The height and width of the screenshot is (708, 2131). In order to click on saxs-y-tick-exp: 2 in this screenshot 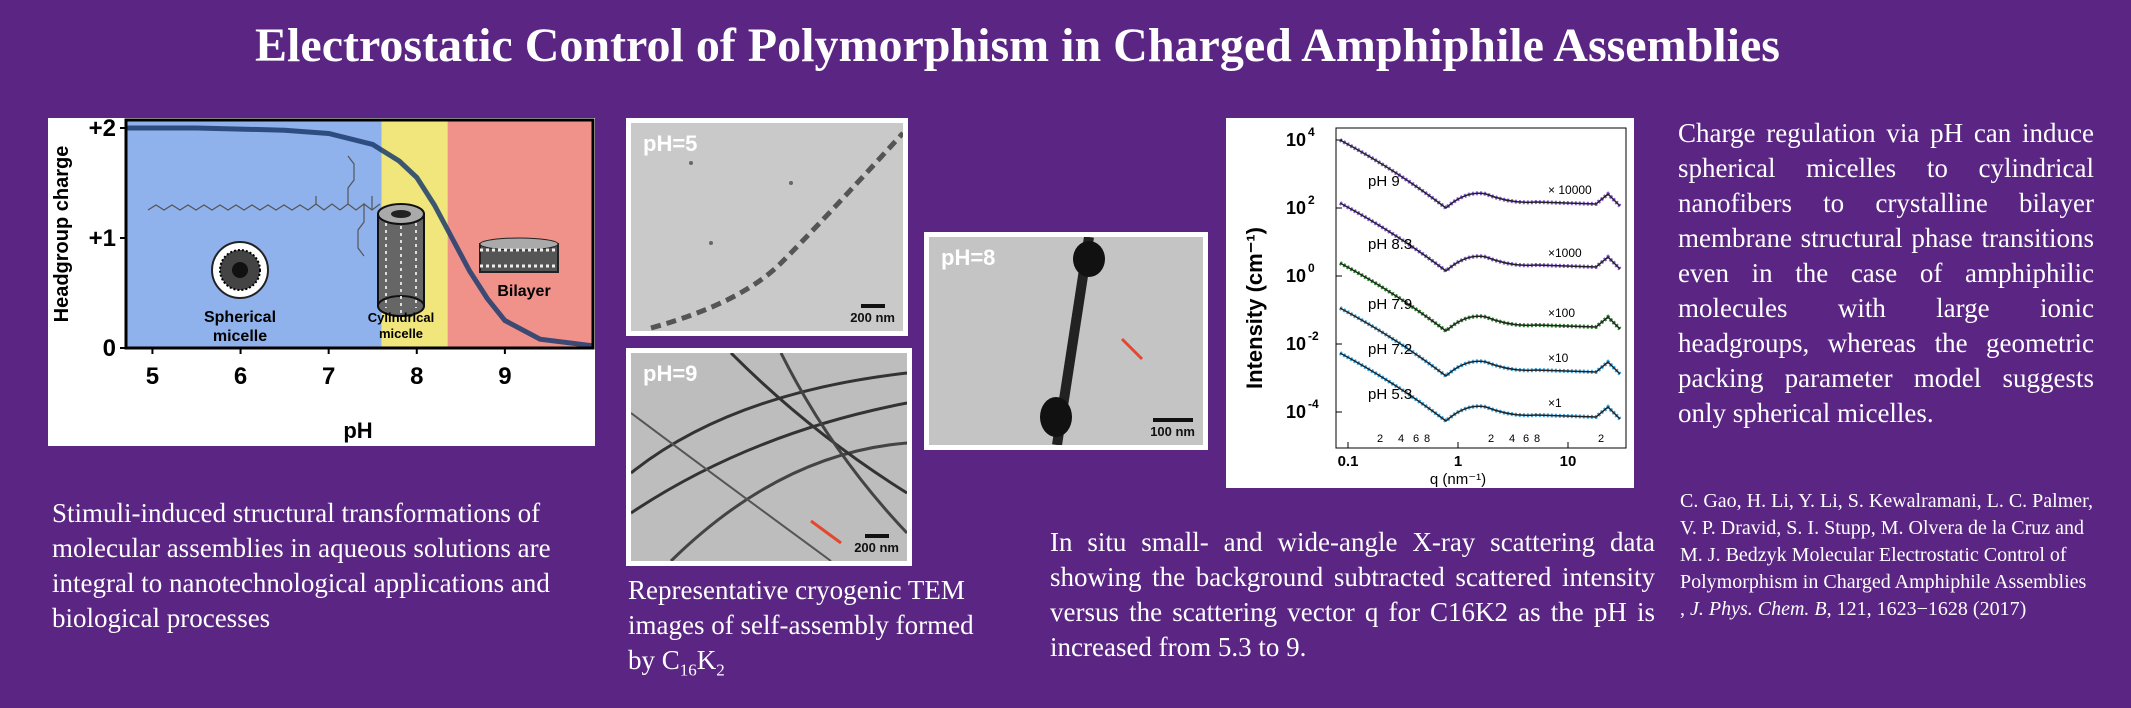, I will do `click(1311, 200)`.